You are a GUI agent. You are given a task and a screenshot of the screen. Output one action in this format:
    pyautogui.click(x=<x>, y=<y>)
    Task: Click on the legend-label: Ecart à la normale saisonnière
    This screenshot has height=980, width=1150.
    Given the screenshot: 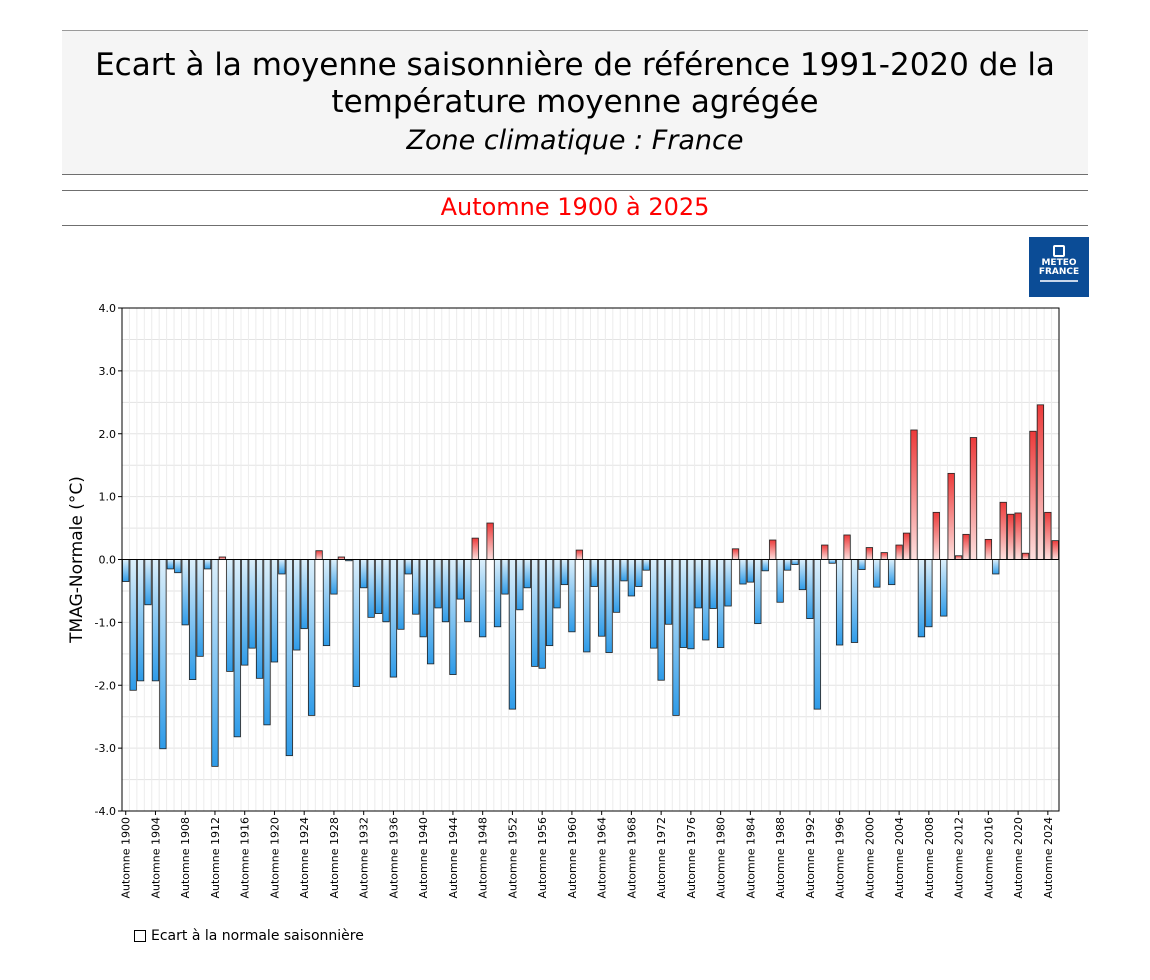 What is the action you would take?
    pyautogui.click(x=257, y=936)
    